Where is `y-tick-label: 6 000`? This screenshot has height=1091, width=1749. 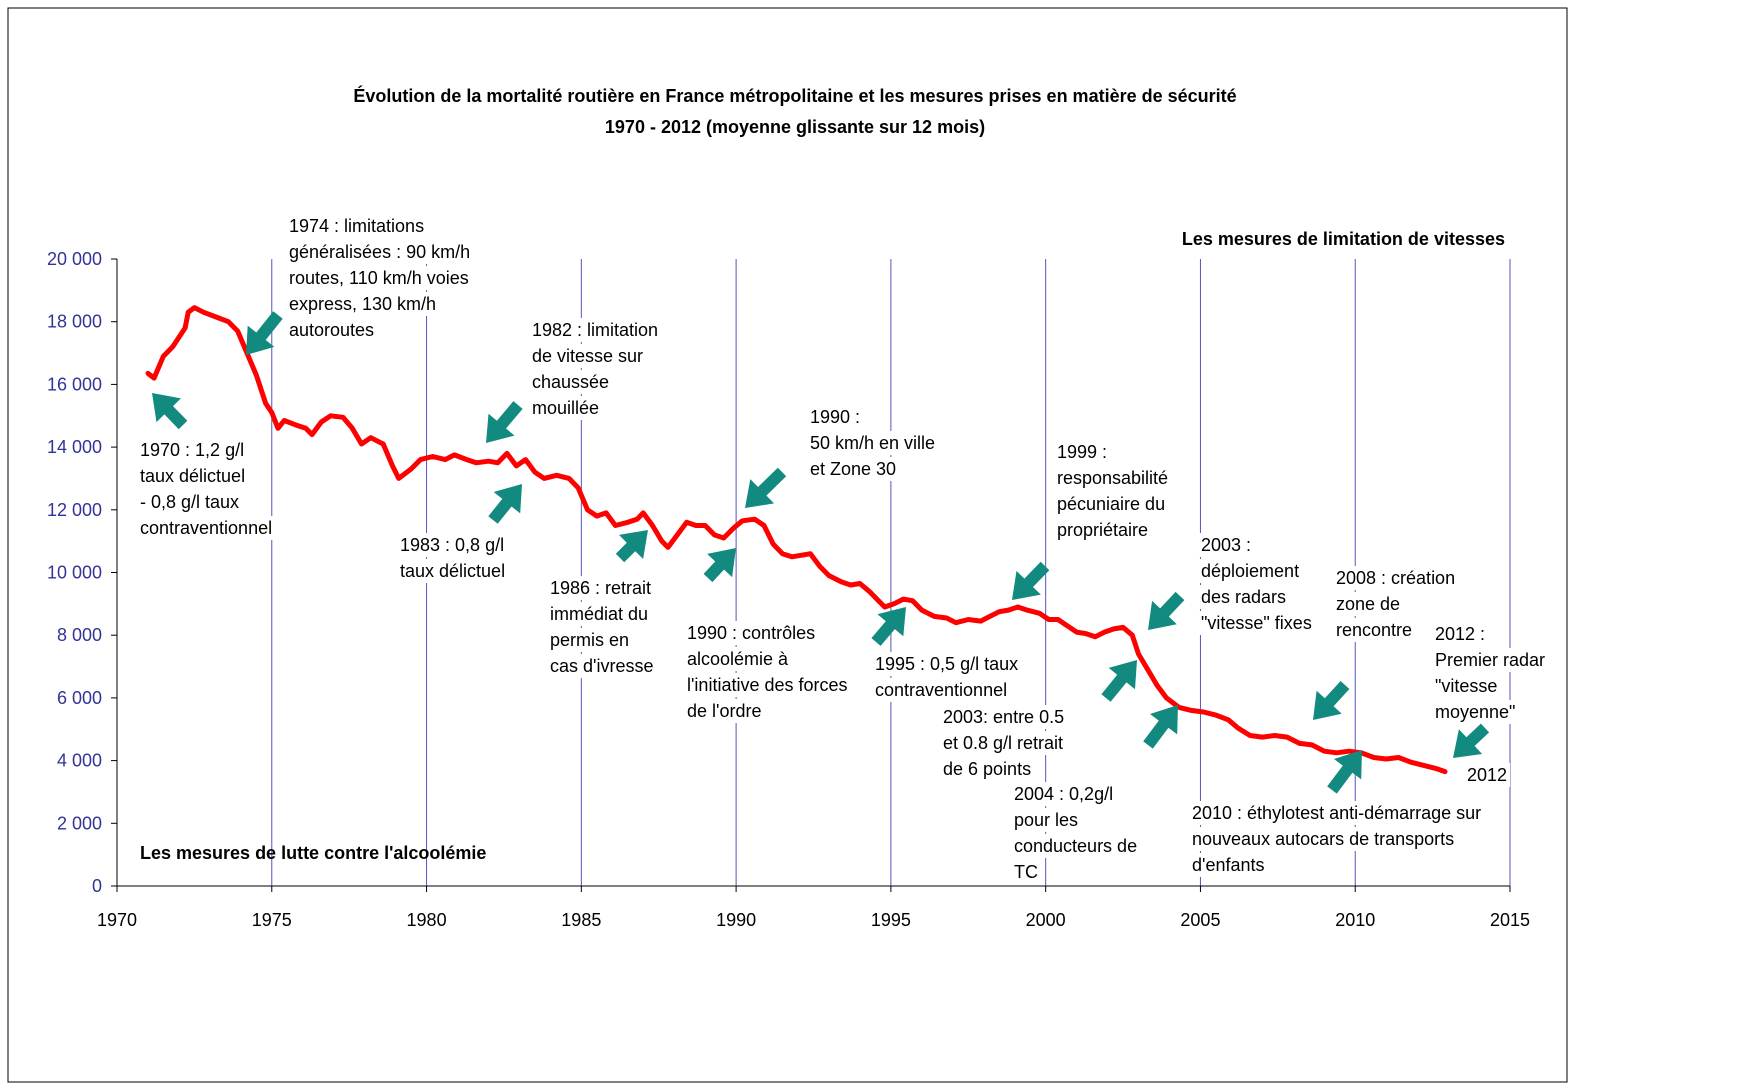 y-tick-label: 6 000 is located at coordinates (79, 698).